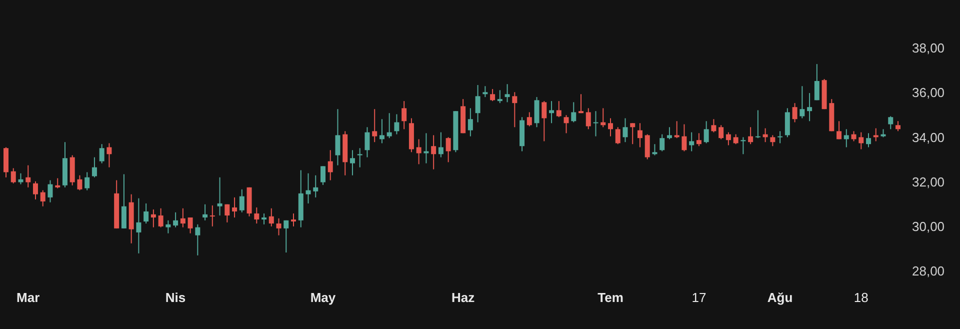 The height and width of the screenshot is (329, 960). I want to click on x-tick-label: Haz, so click(463, 297).